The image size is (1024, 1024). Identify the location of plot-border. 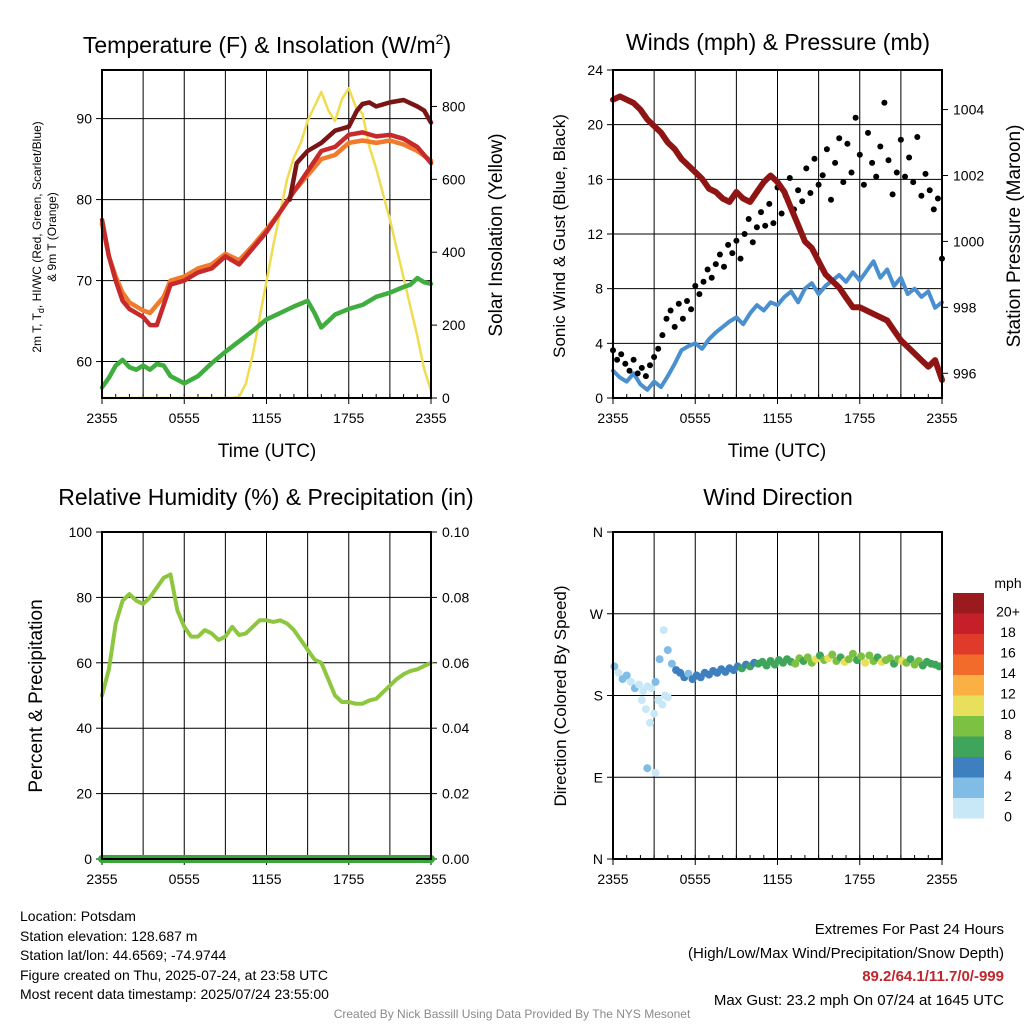
(777, 234).